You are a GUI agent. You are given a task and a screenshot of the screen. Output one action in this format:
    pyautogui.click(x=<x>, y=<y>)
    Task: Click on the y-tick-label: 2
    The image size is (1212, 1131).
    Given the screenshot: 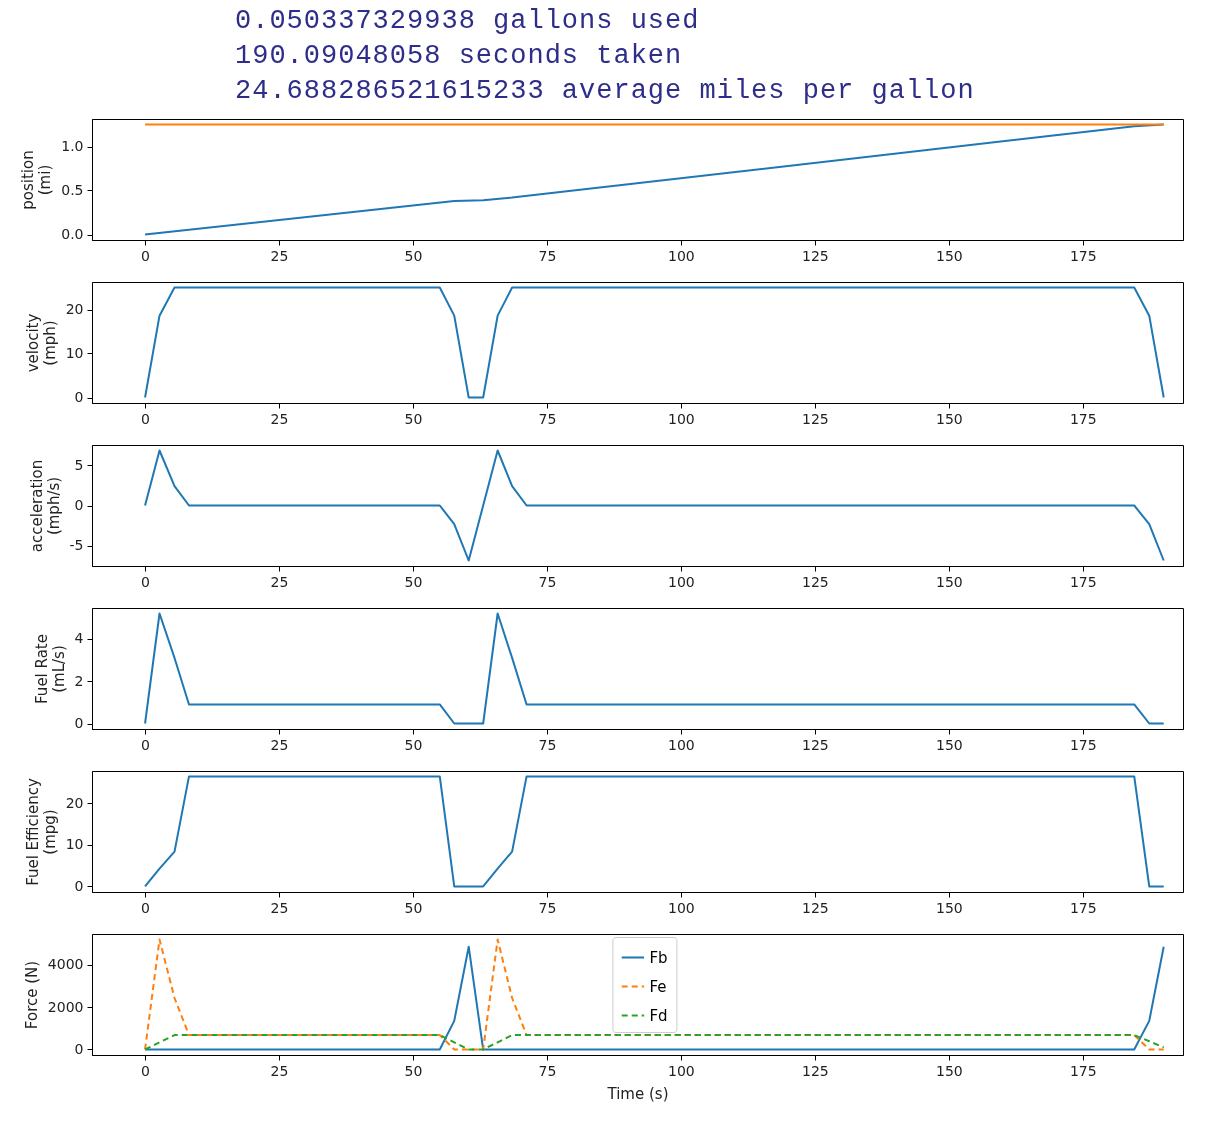 What is the action you would take?
    pyautogui.click(x=79, y=680)
    